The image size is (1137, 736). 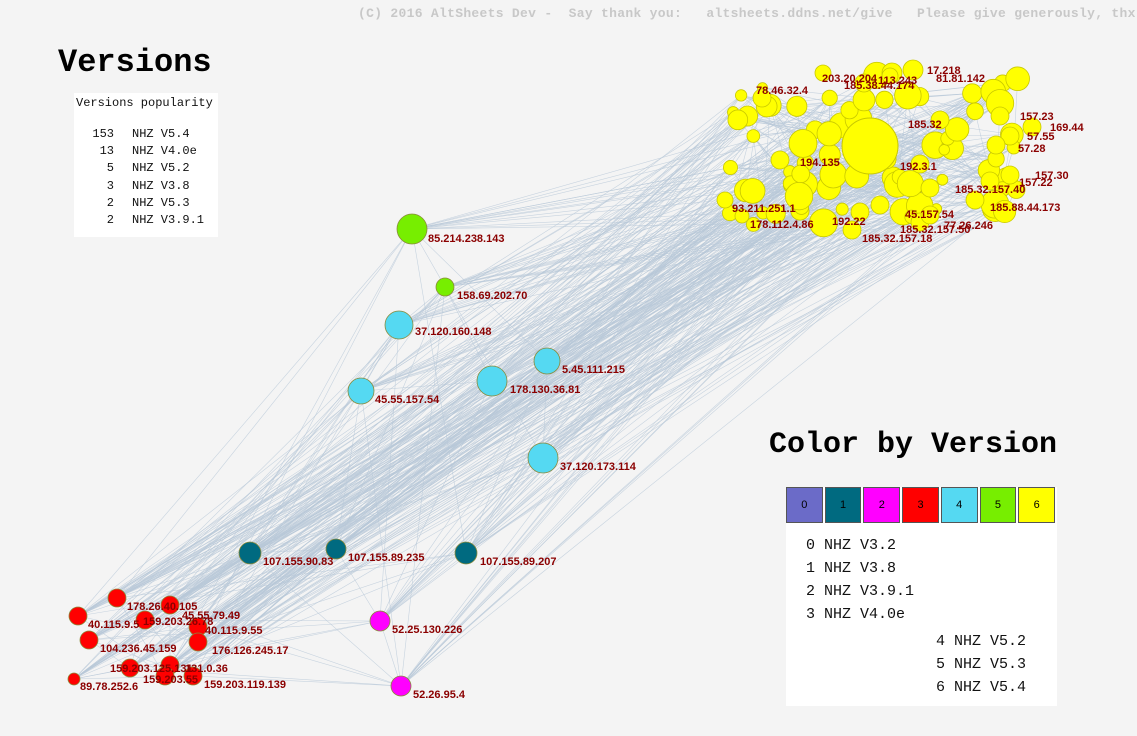 I want to click on peer-node-label: 176.126.245.17, so click(x=250, y=651).